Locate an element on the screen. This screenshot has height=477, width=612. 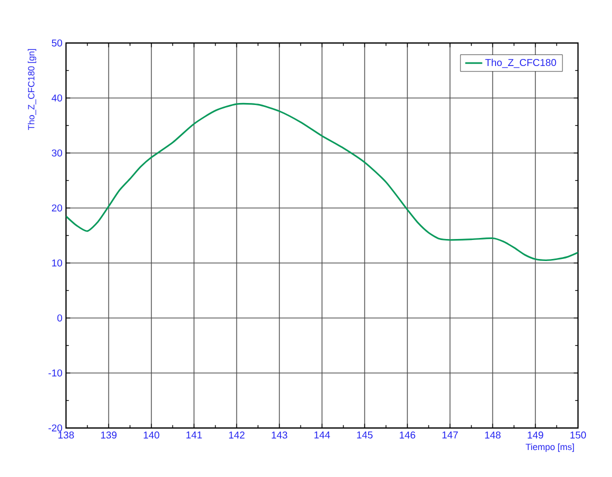
y-tick-label: -10 is located at coordinates (55, 373).